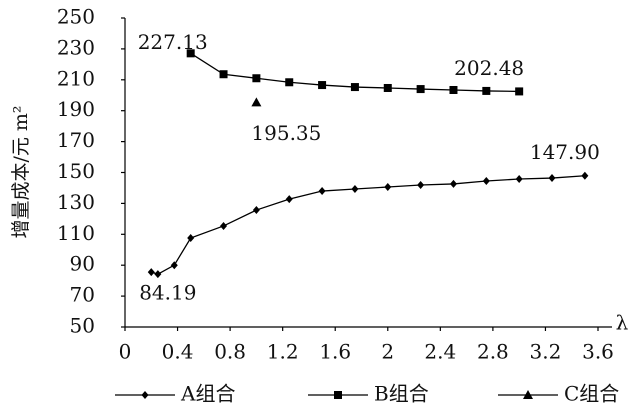 This screenshot has height=416, width=640. What do you see at coordinates (167, 293) in the screenshot?
I see `data-label: 84.19` at bounding box center [167, 293].